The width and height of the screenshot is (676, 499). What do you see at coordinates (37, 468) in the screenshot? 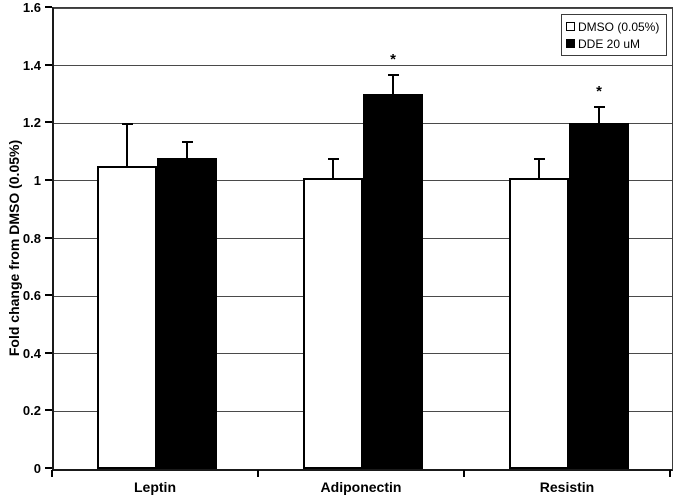
I see `y-tick-label: 0` at bounding box center [37, 468].